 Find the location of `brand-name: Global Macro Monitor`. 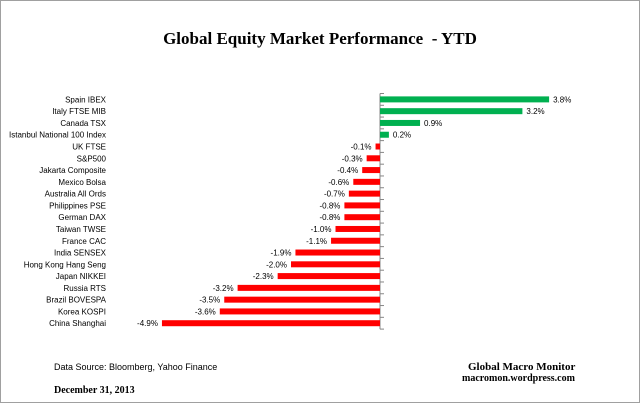

brand-name: Global Macro Monitor is located at coordinates (522, 367).